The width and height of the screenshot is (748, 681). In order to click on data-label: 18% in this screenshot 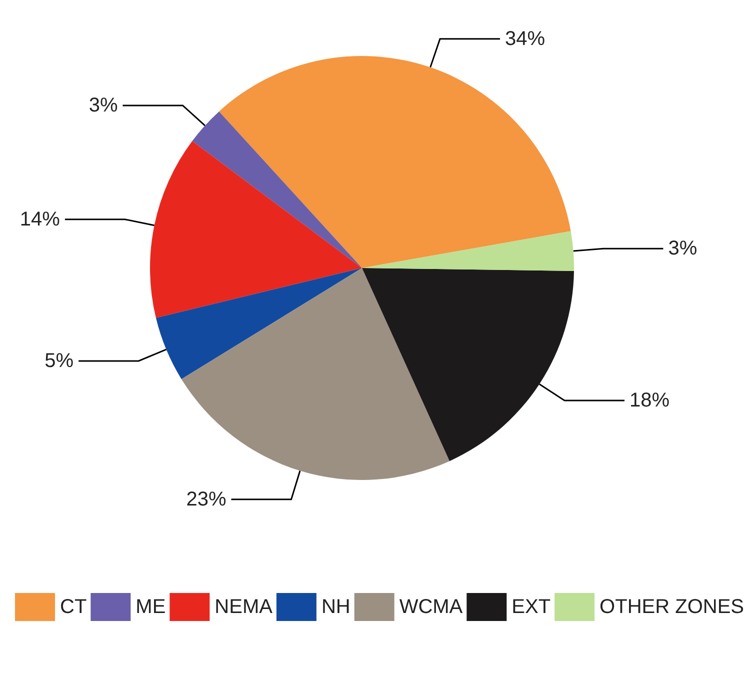, I will do `click(649, 401)`.